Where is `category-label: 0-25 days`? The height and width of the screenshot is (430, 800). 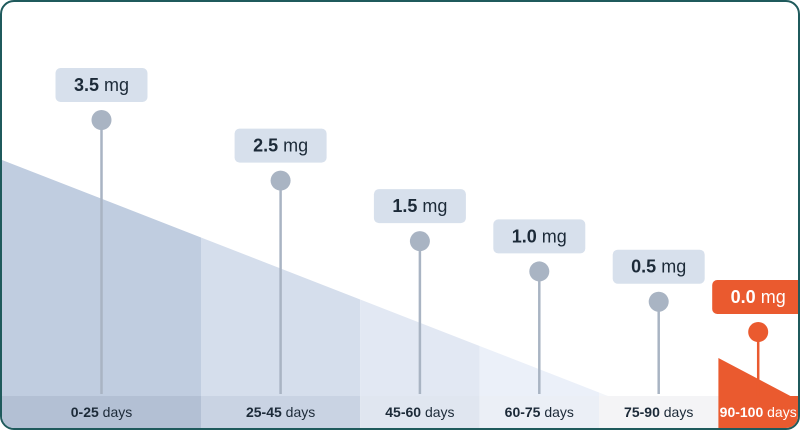
category-label: 0-25 days is located at coordinates (102, 412).